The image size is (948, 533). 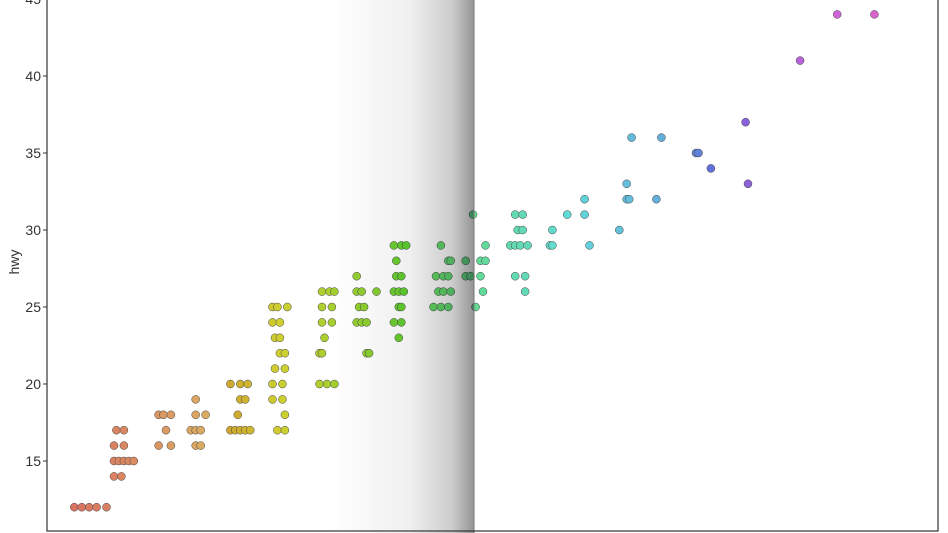 I want to click on y-tick-label: 20, so click(x=33, y=384).